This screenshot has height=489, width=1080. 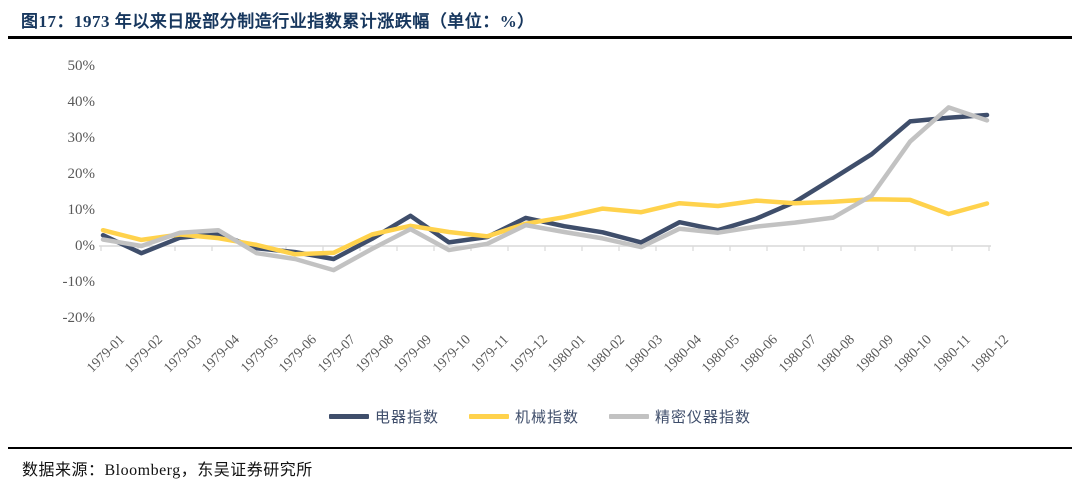 I want to click on legend-item-precision: 精密仪器指数, so click(x=680, y=416).